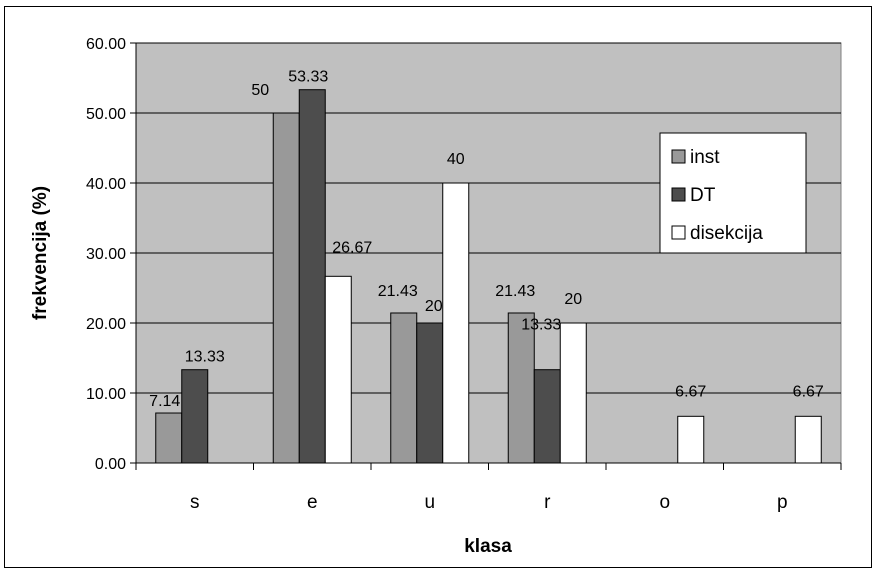 This screenshot has height=574, width=879. Describe the element at coordinates (705, 157) in the screenshot. I see `legend-label-inst: inst` at that location.